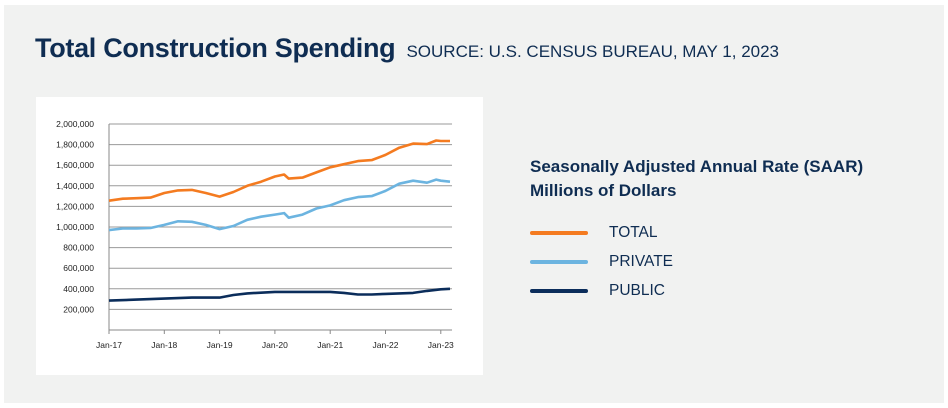  What do you see at coordinates (220, 345) in the screenshot?
I see `x-tick-label: Jan-19` at bounding box center [220, 345].